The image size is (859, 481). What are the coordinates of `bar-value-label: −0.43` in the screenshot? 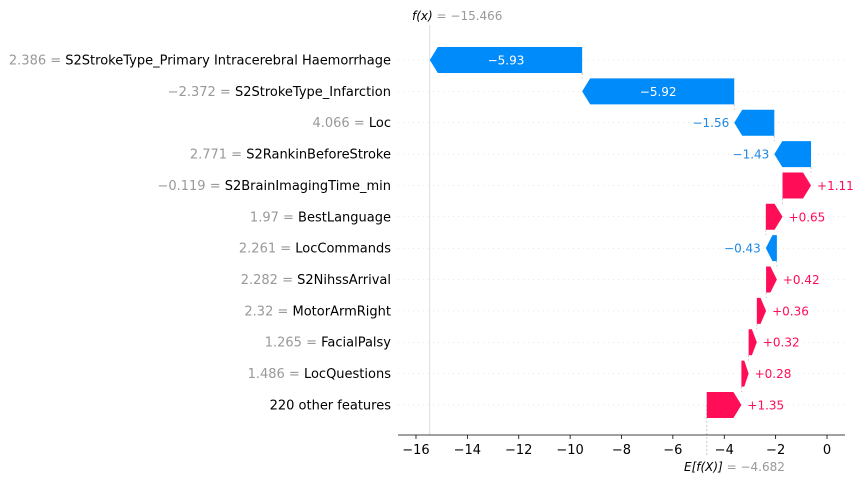 It's located at (742, 249).